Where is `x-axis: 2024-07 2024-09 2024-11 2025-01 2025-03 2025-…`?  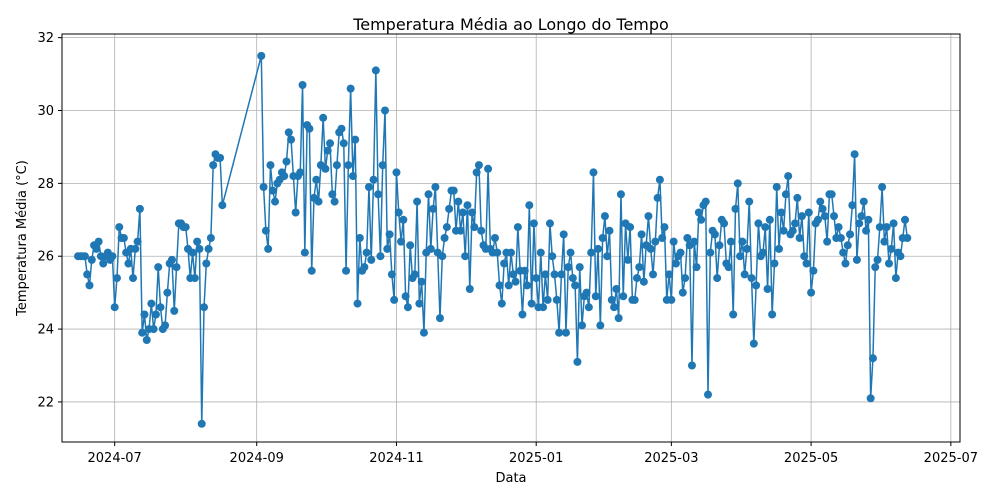 x-axis: 2024-07 2024-09 2024-11 2025-01 2025-03 2025-… is located at coordinates (533, 454).